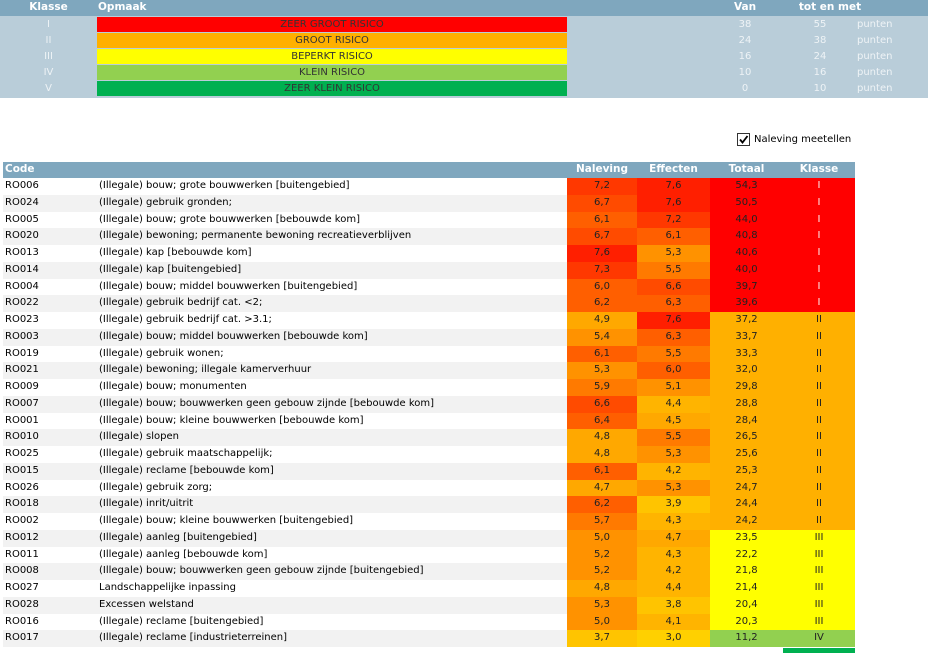 This screenshot has width=928, height=653. What do you see at coordinates (673, 521) in the screenshot?
I see `effecten-cell: 4,3` at bounding box center [673, 521].